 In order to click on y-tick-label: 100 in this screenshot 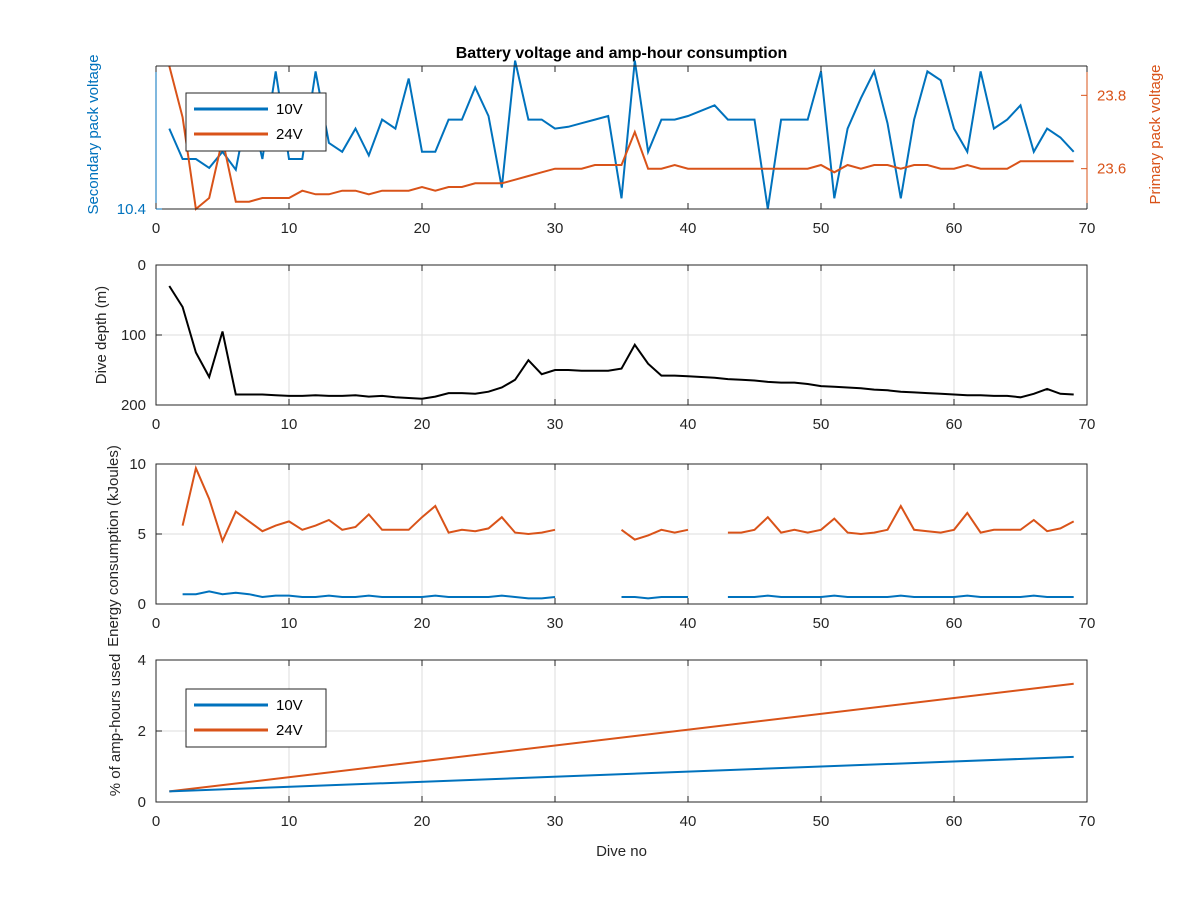, I will do `click(133, 335)`.